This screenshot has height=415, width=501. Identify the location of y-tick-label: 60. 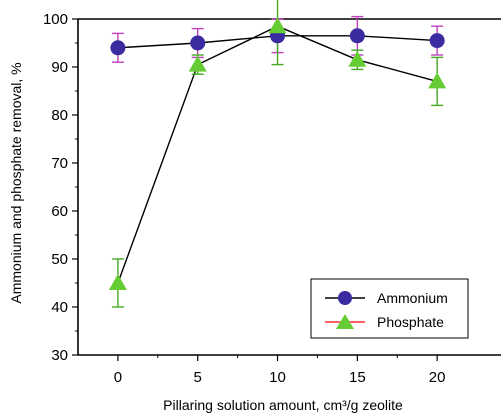
(59, 211).